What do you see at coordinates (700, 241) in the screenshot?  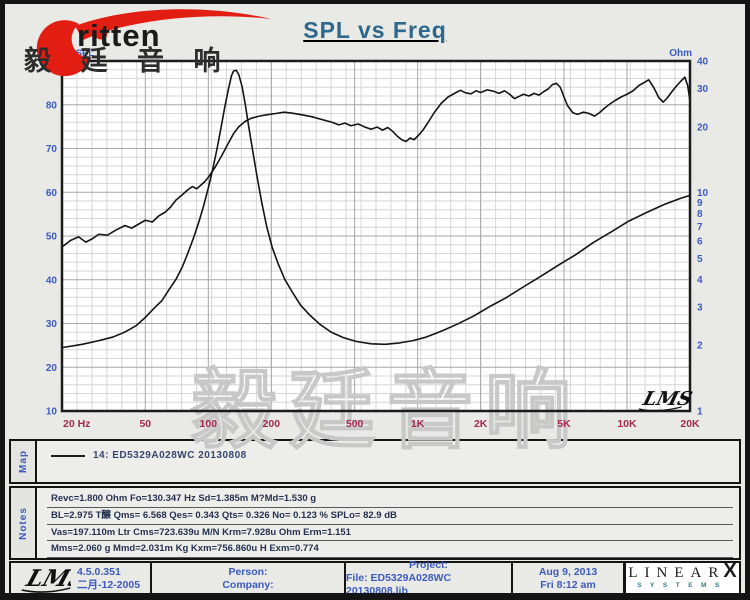 I see `y-right-tick: 6` at bounding box center [700, 241].